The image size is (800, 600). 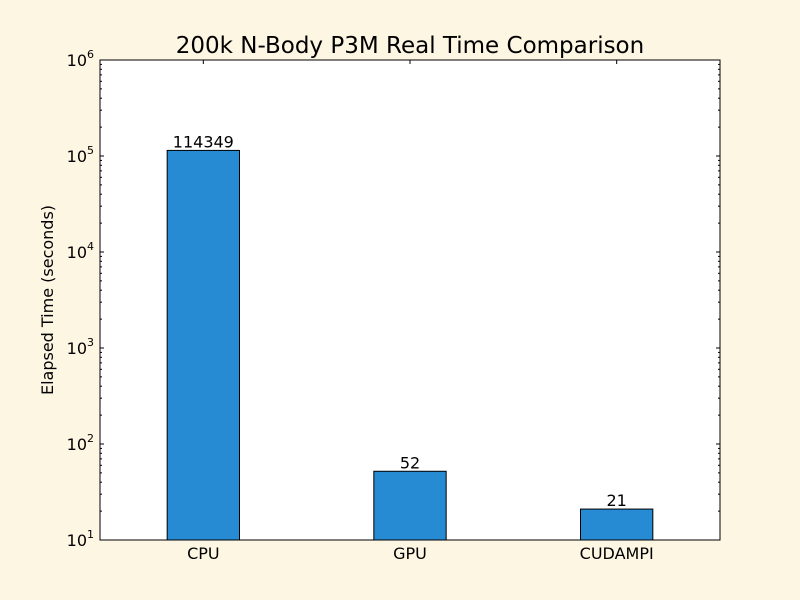 What do you see at coordinates (80, 155) in the screenshot?
I see `y-tick-label: 10⁵` at bounding box center [80, 155].